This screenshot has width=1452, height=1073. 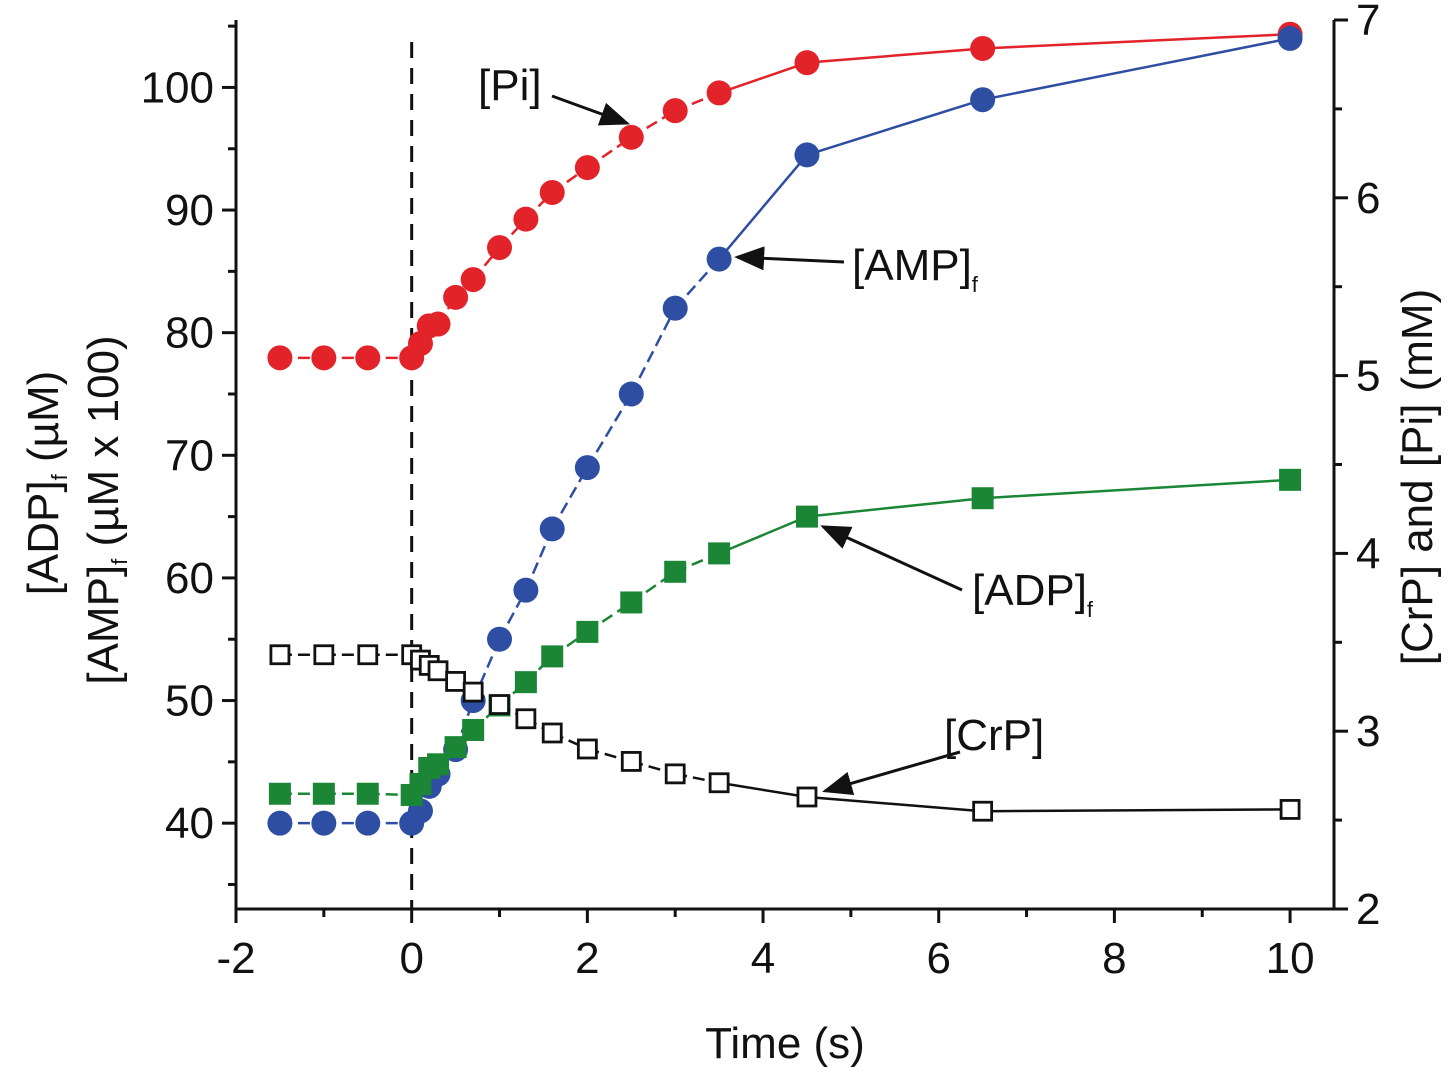 What do you see at coordinates (189, 455) in the screenshot?
I see `y-left-tick-label: 70` at bounding box center [189, 455].